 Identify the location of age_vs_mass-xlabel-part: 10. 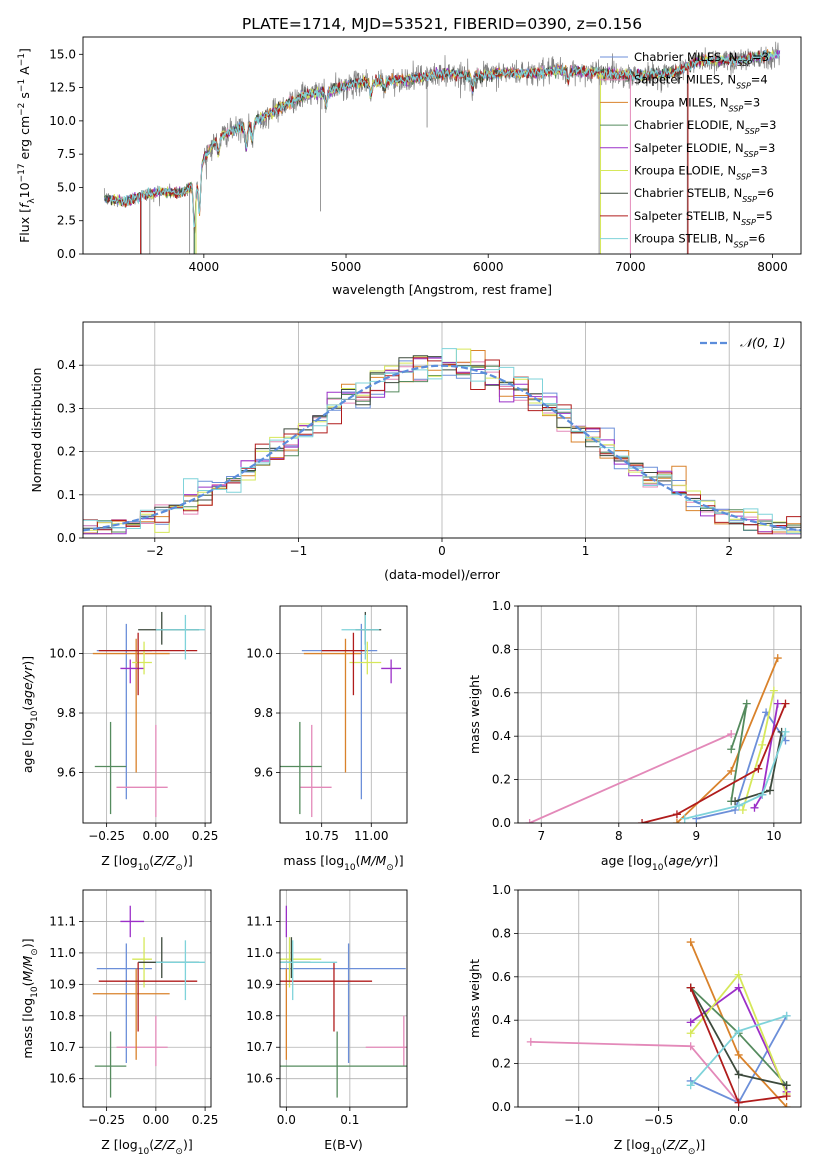
(350, 868).